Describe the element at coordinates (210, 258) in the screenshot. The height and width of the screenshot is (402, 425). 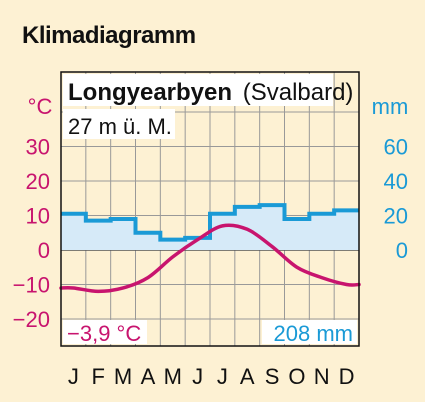
I see `temperature-line` at that location.